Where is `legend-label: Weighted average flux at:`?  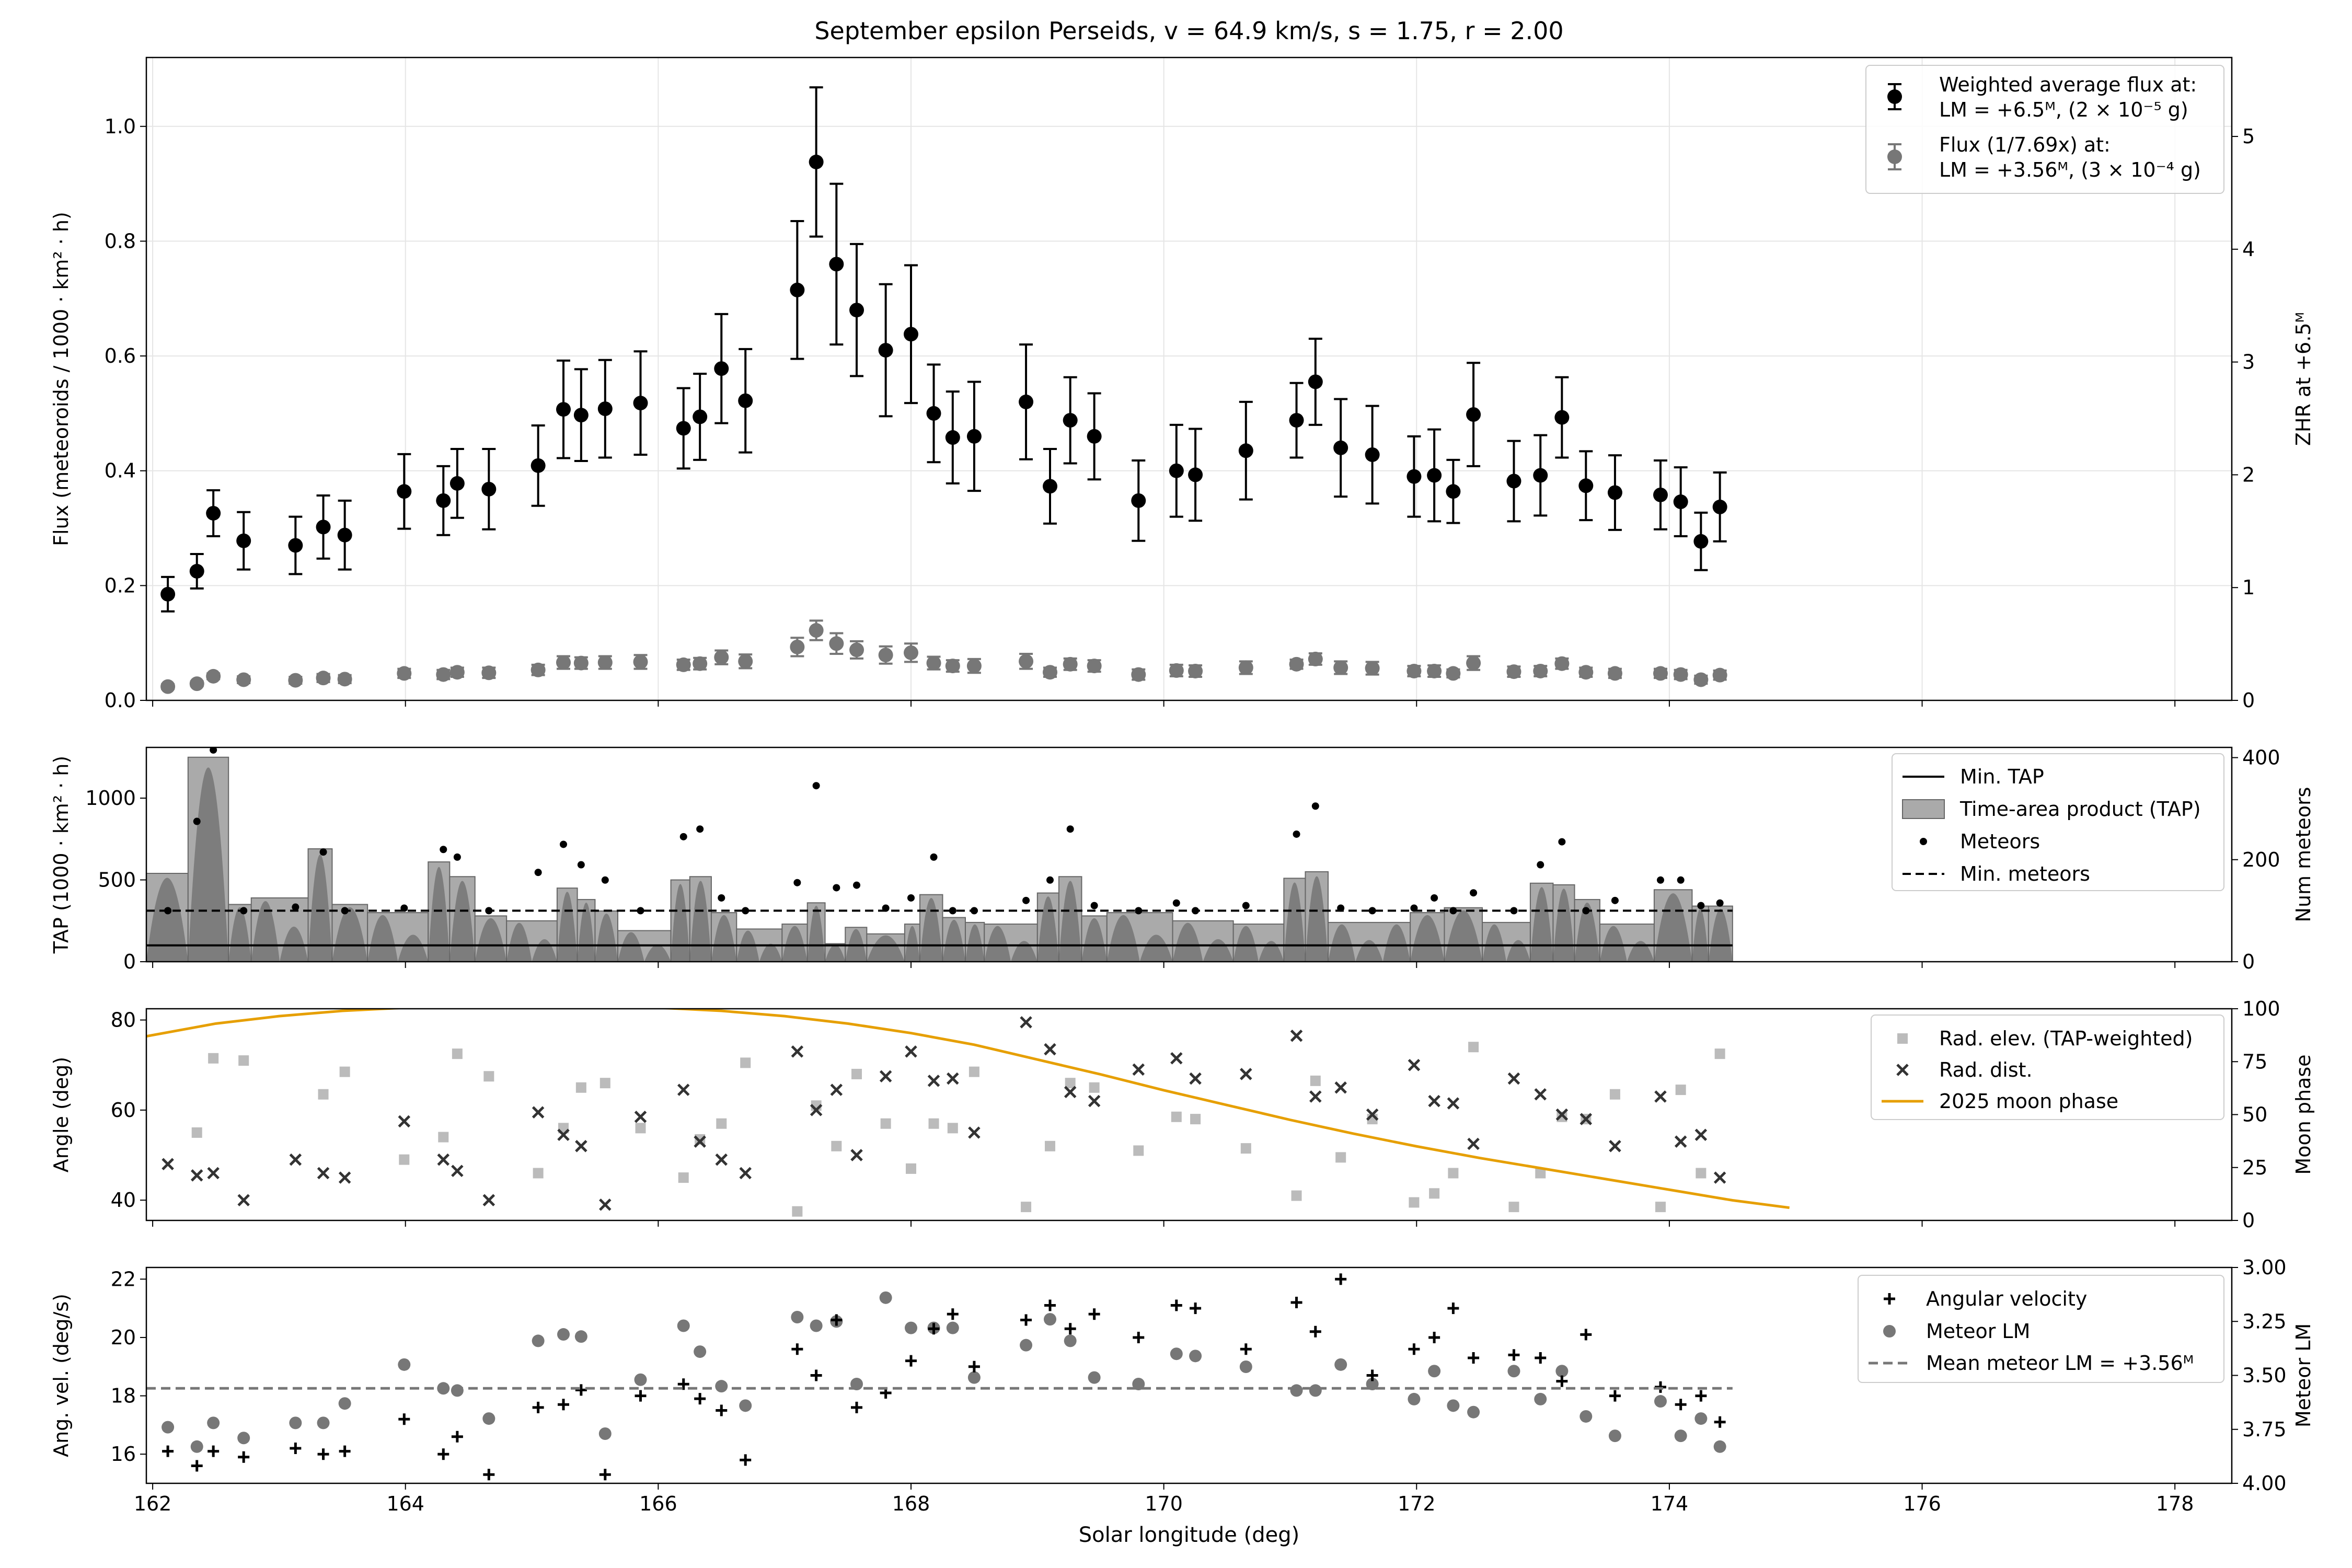 legend-label: Weighted average flux at: is located at coordinates (2068, 84).